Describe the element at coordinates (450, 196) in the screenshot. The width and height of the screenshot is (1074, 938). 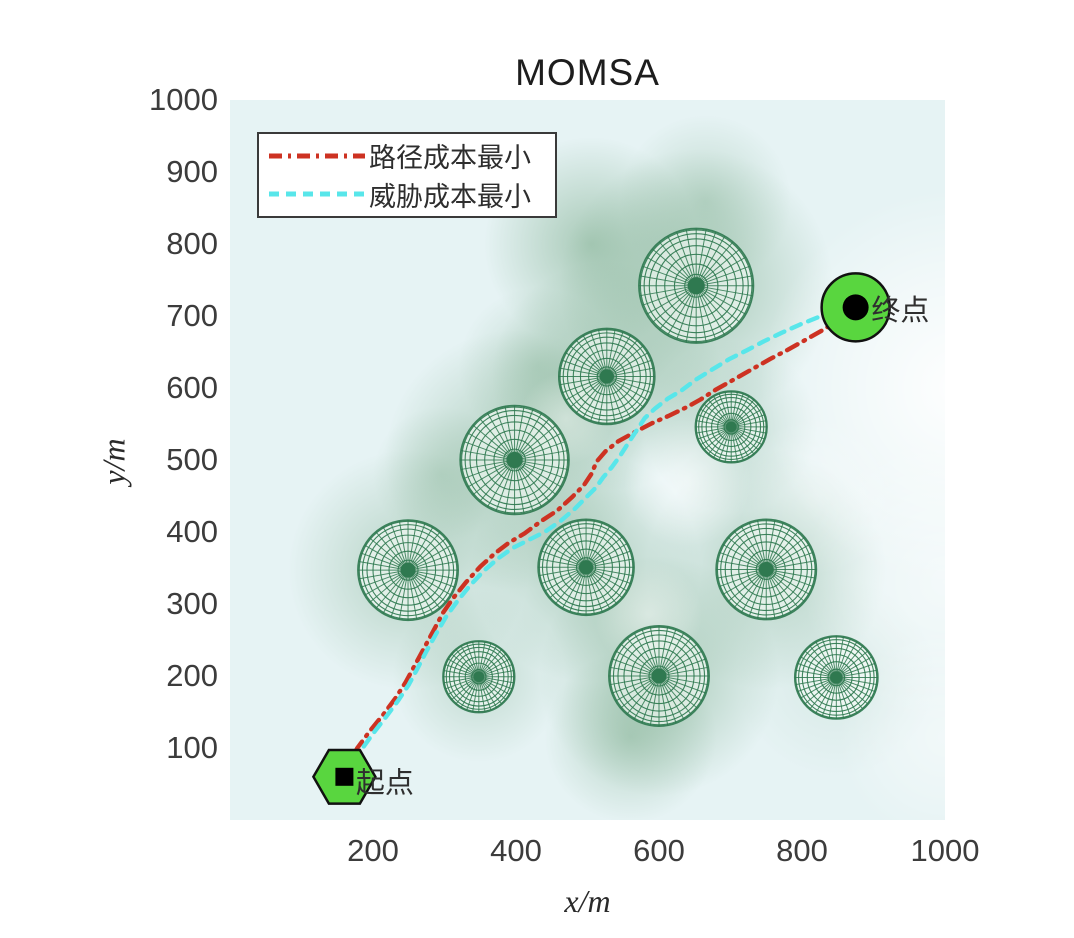
I see `legend-label: 威胁成本最小` at that location.